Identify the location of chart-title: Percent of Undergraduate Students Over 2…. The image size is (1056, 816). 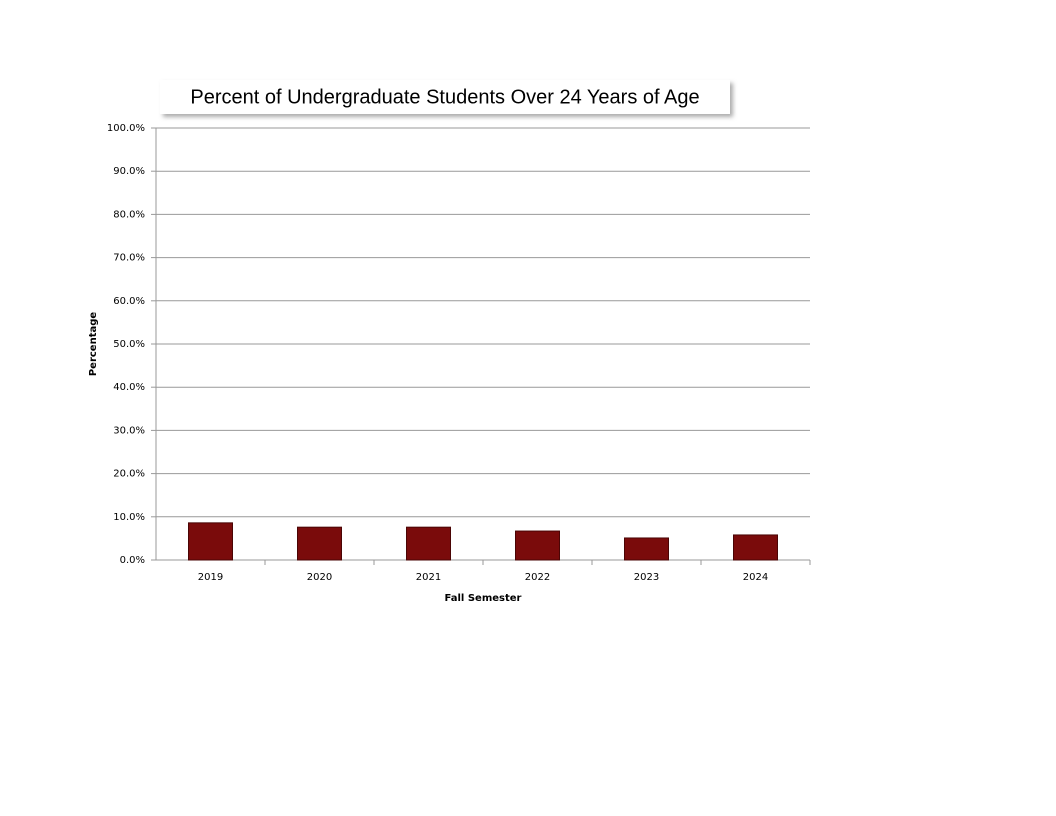
(444, 97).